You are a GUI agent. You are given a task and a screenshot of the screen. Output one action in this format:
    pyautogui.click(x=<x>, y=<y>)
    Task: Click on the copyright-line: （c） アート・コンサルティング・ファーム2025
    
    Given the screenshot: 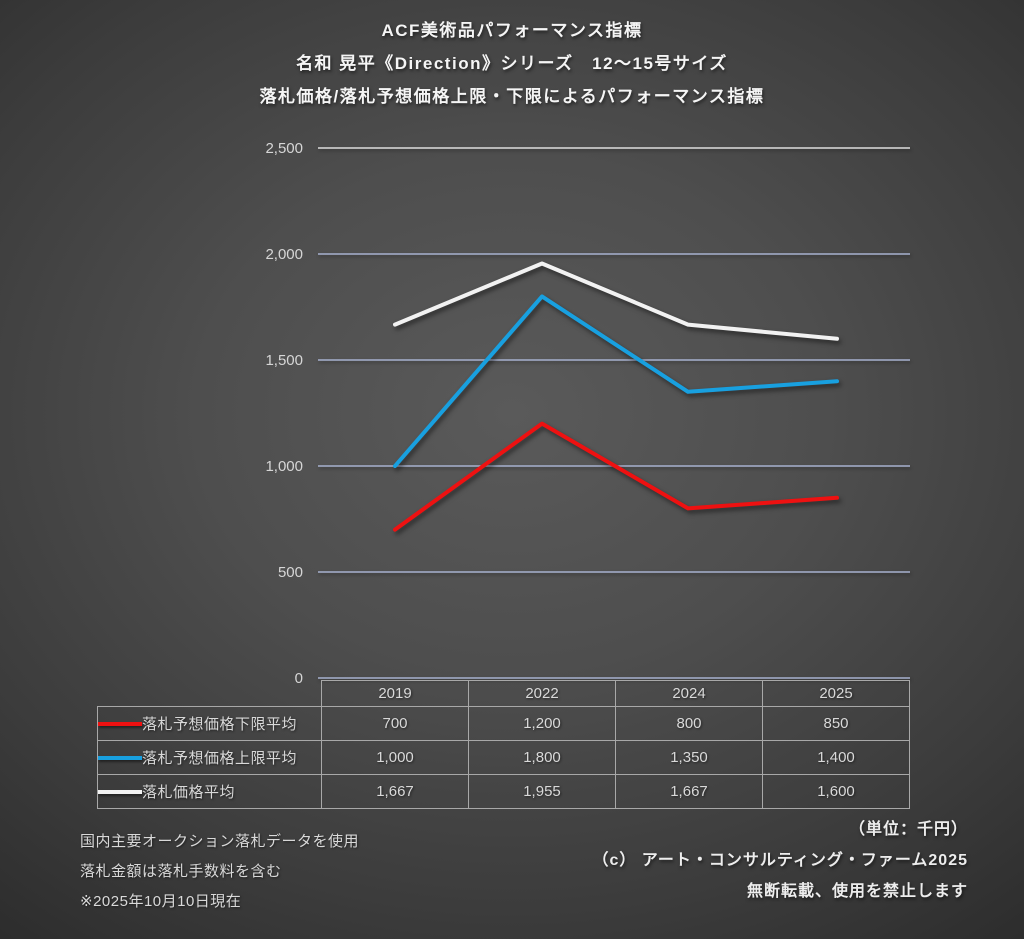 What is the action you would take?
    pyautogui.click(x=780, y=860)
    